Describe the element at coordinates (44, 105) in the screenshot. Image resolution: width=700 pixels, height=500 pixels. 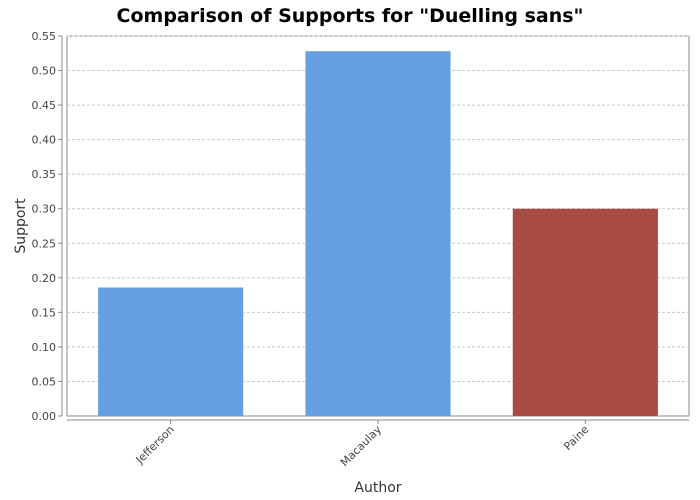
I see `y-tick-label: 0.45` at that location.